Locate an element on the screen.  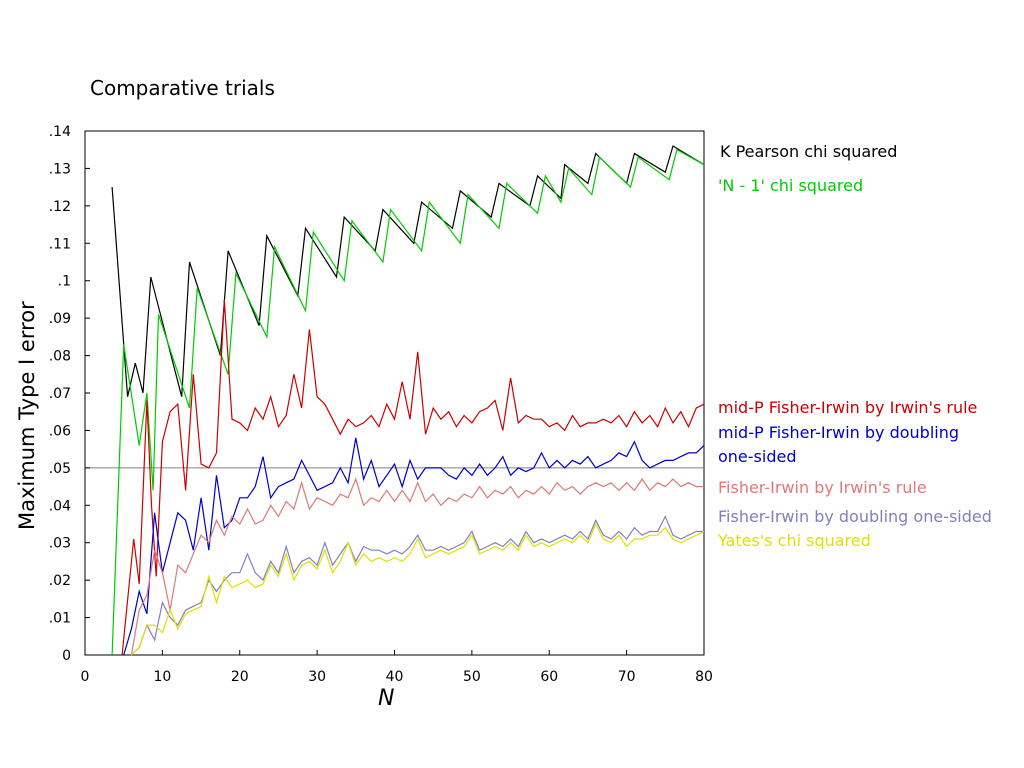
y-tick-label: .03 is located at coordinates (60, 544).